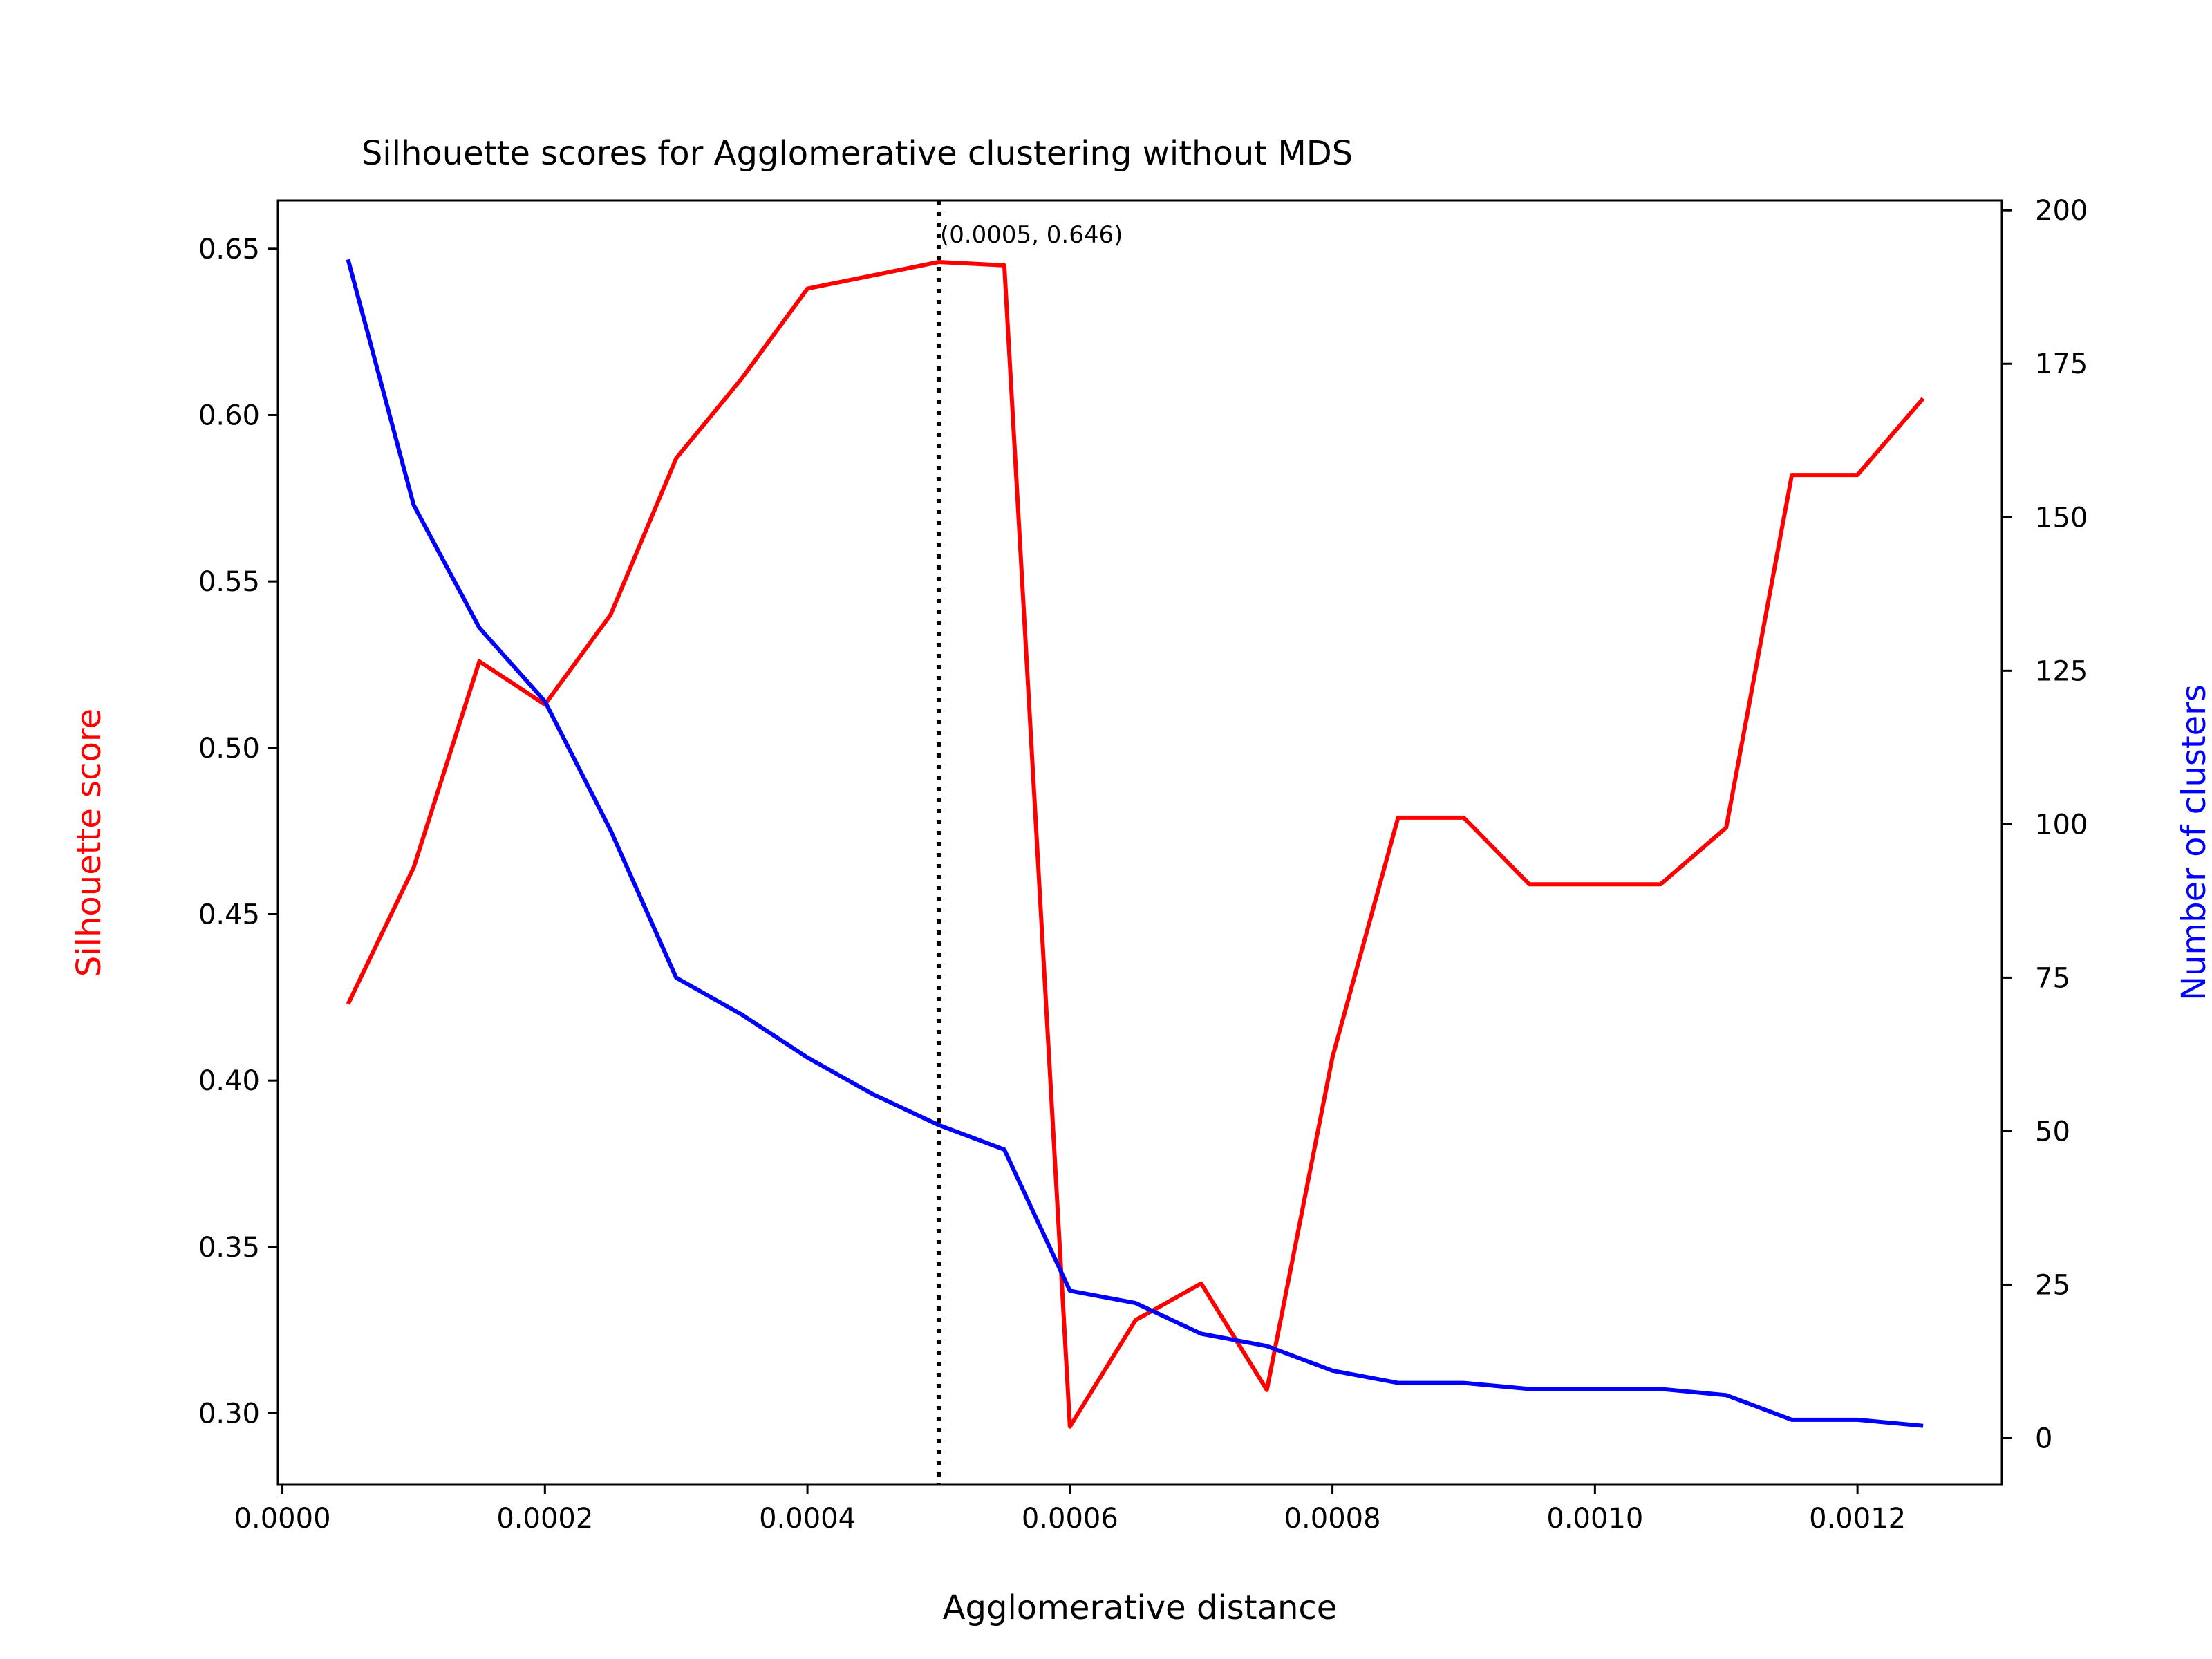 This screenshot has width=2212, height=1659. I want to click on y-right-tick-label: 150, so click(2061, 518).